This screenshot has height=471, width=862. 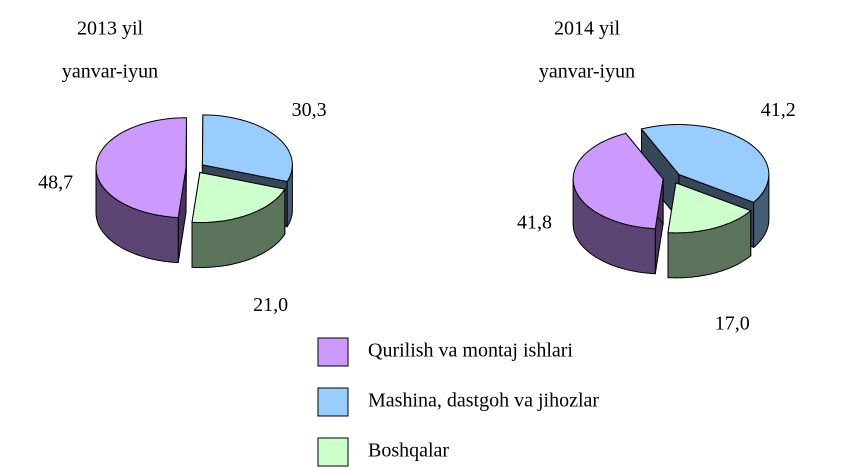 What do you see at coordinates (470, 351) in the screenshot?
I see `legend-label: Qurilish va montaj ishlari` at bounding box center [470, 351].